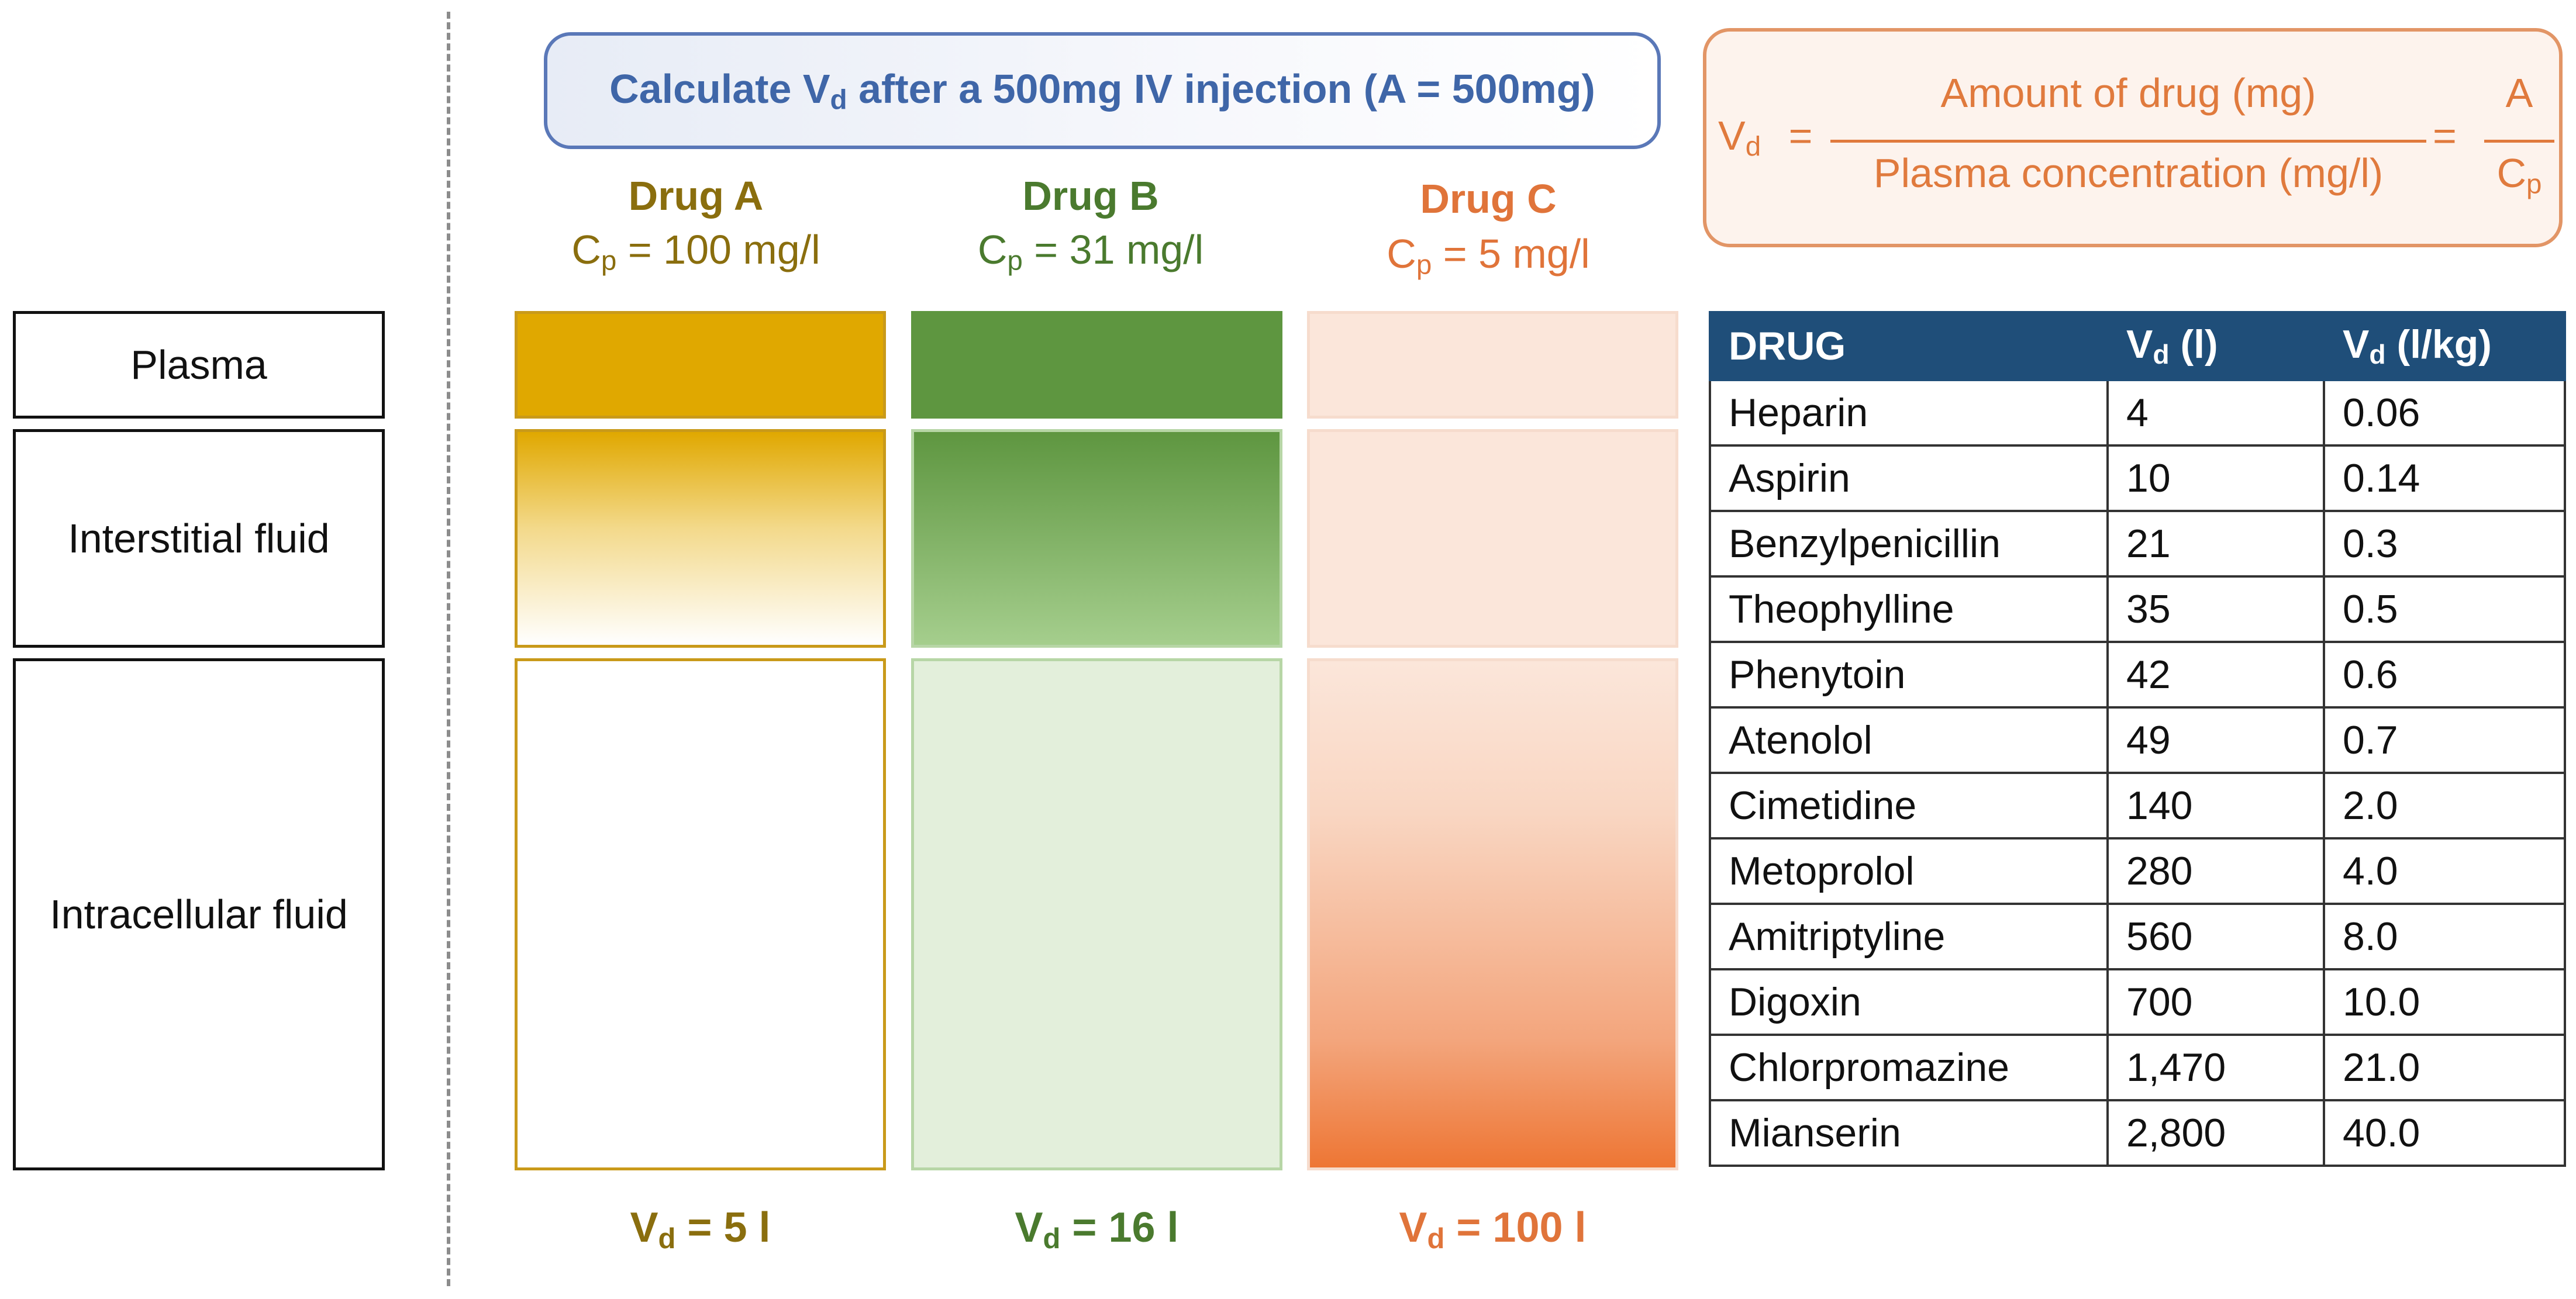 The image size is (2576, 1299). What do you see at coordinates (2444, 609) in the screenshot?
I see `table-cell-vd-lkg: 0.5` at bounding box center [2444, 609].